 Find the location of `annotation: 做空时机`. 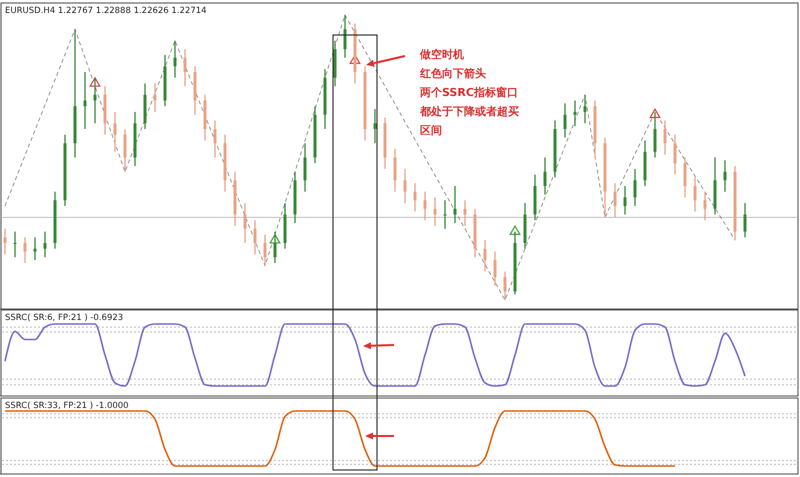

annotation: 做空时机 is located at coordinates (441, 54).